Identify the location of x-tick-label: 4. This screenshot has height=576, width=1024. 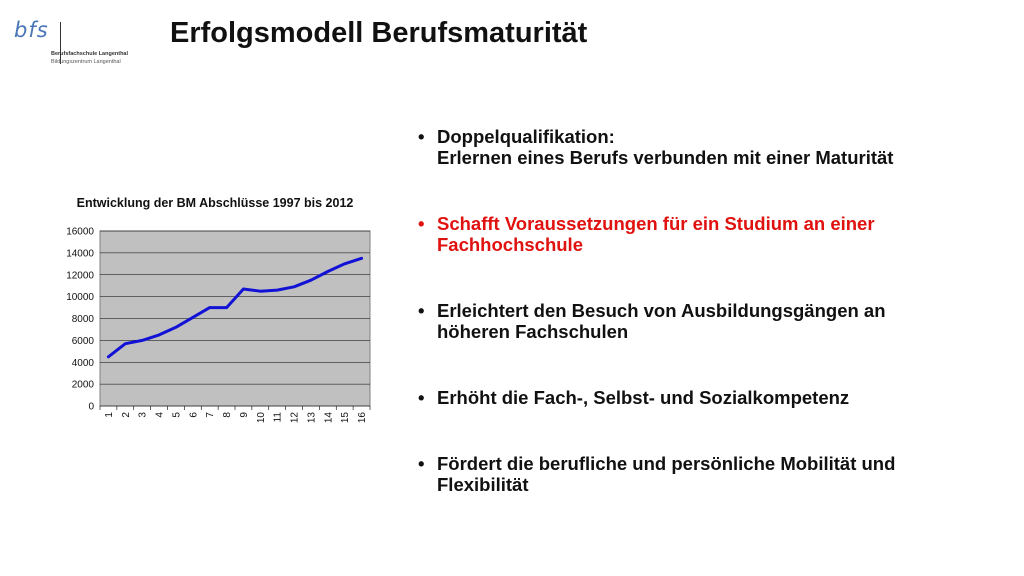
(160, 415).